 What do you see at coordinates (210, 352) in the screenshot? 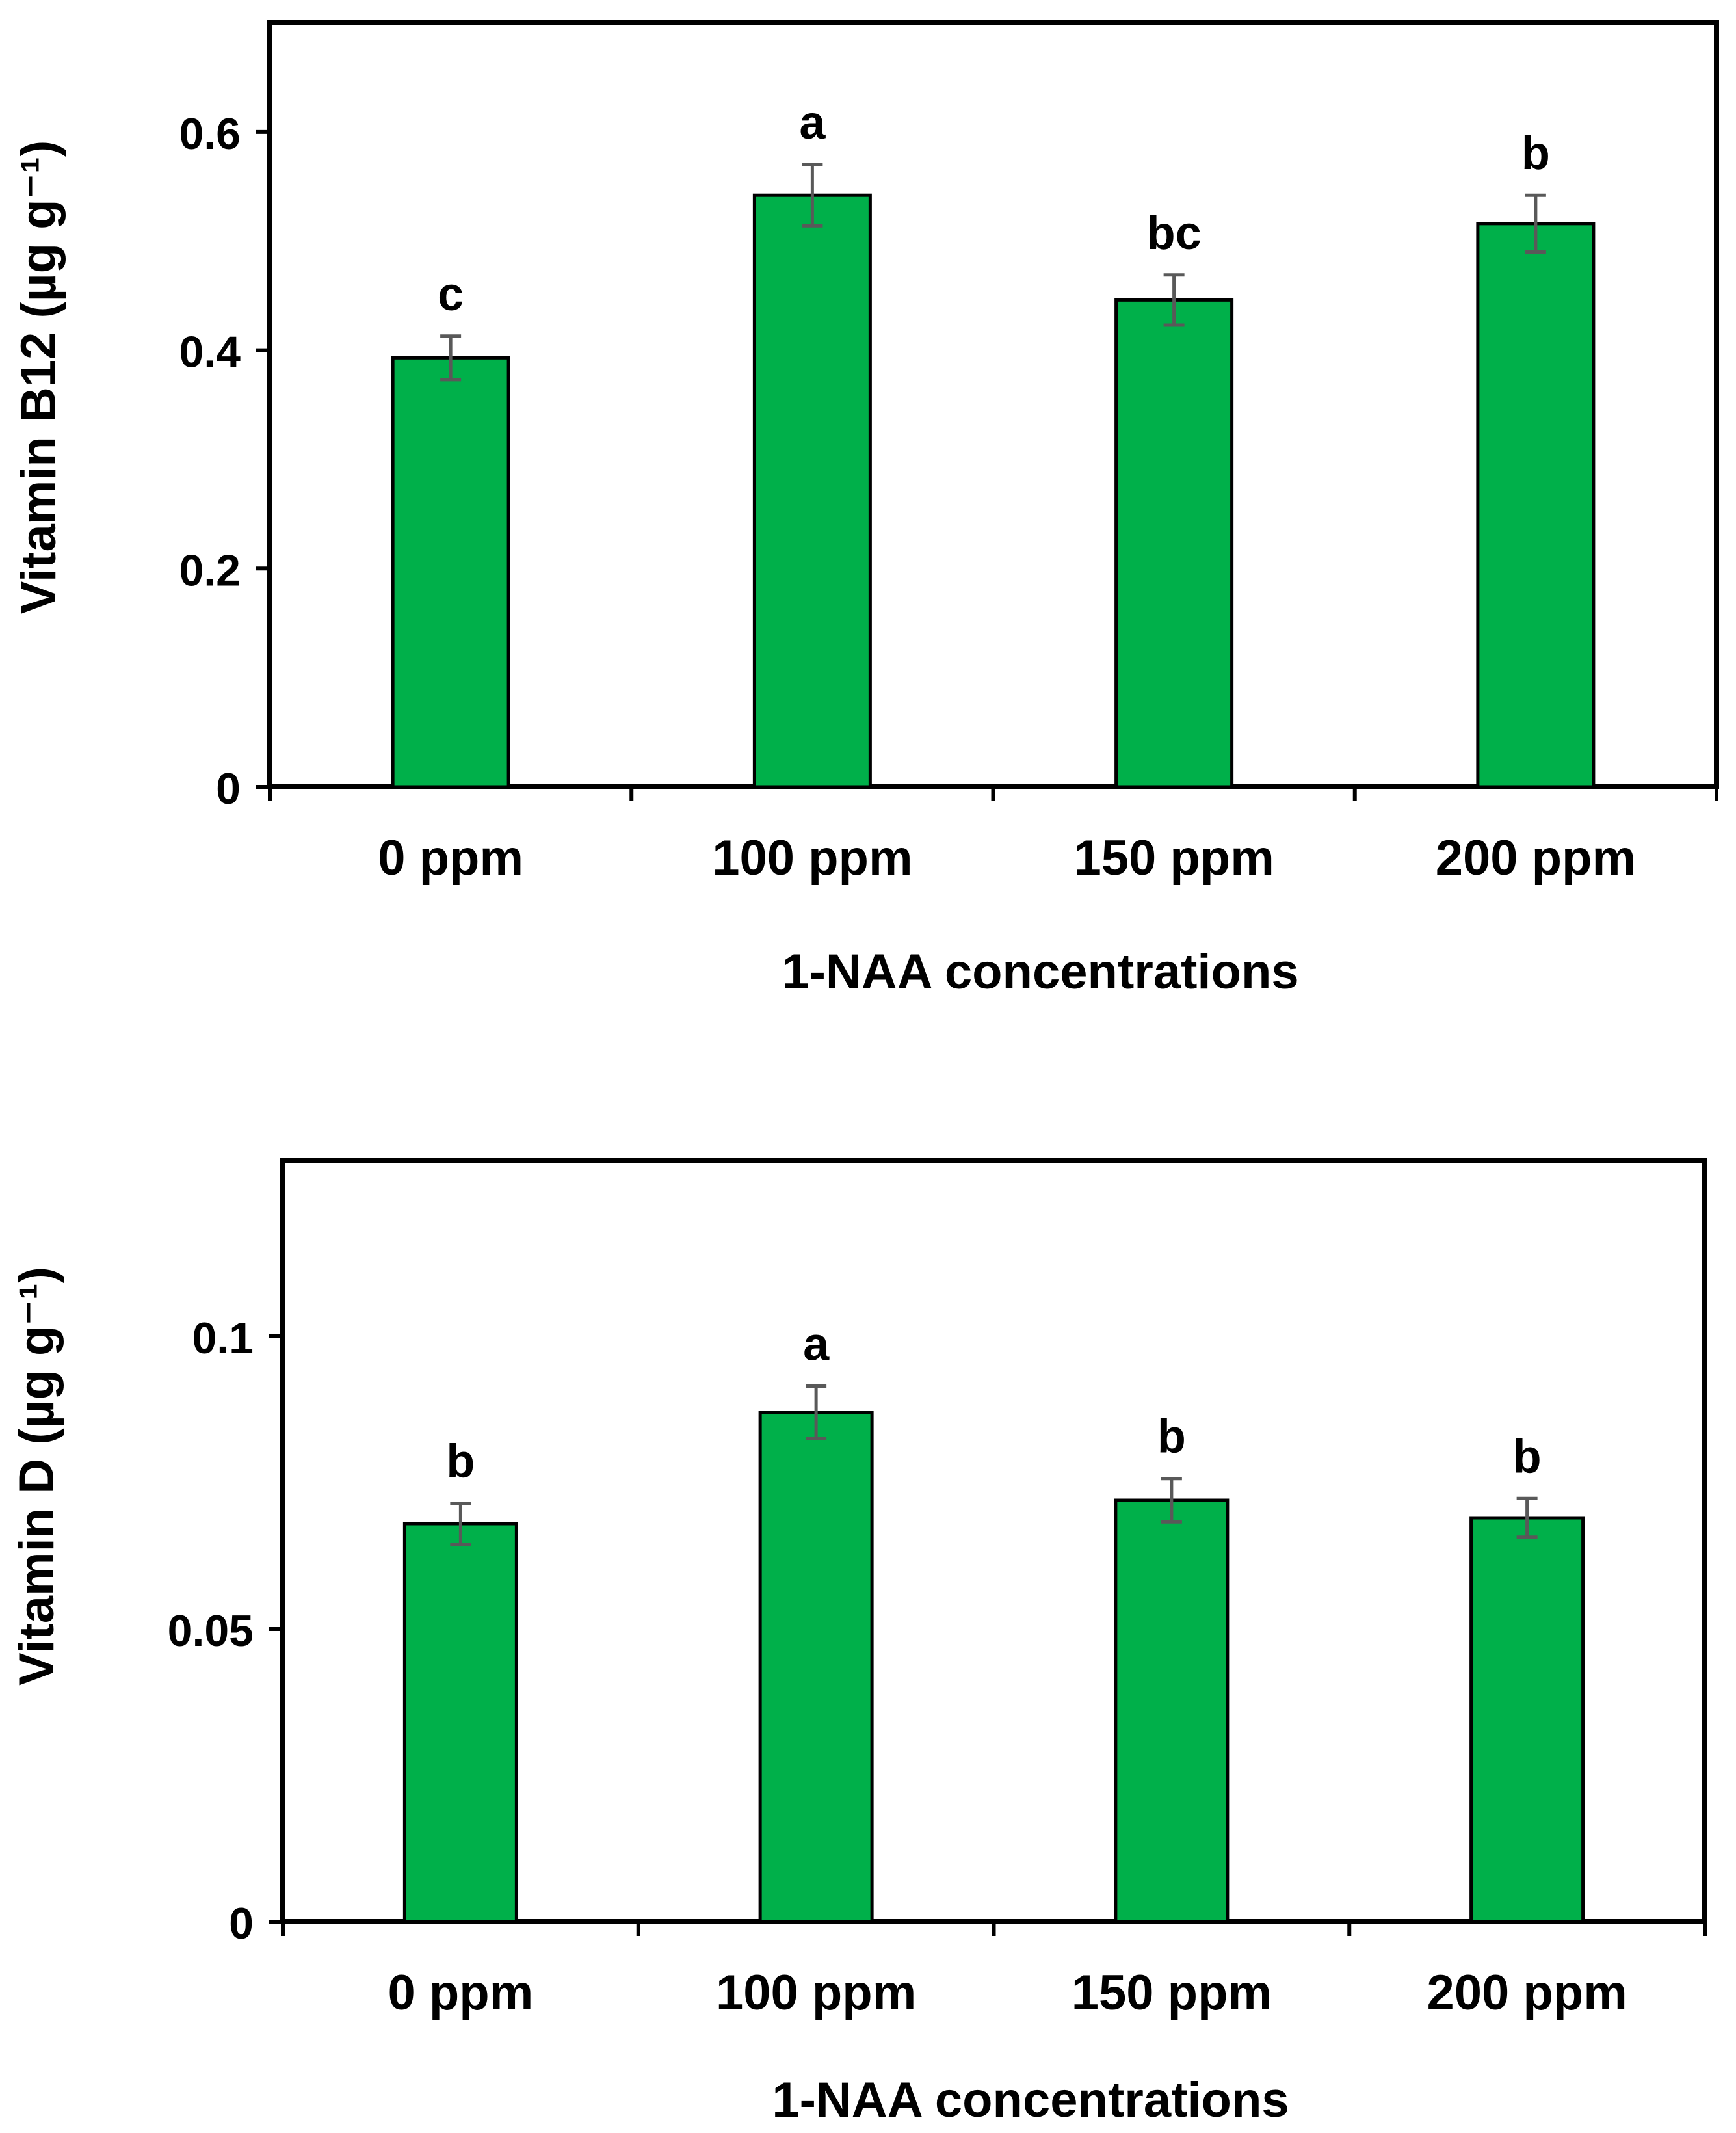
I see `y-tick-label: 0.4` at bounding box center [210, 352].